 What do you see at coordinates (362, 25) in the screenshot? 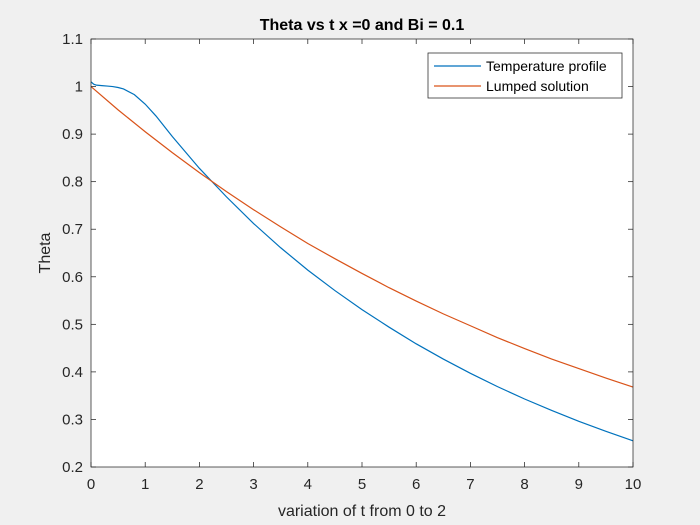
I see `chart-title: Theta vs t x =0 and Bi = 0.1` at bounding box center [362, 25].